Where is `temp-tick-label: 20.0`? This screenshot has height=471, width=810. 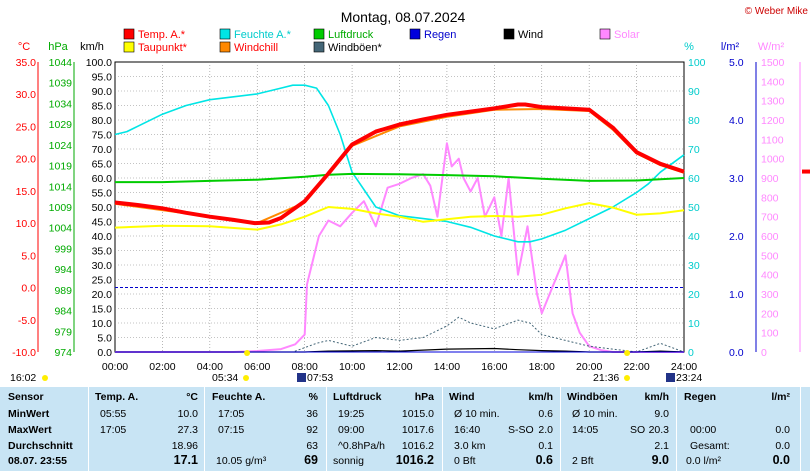 temp-tick-label: 20.0 is located at coordinates (26, 160).